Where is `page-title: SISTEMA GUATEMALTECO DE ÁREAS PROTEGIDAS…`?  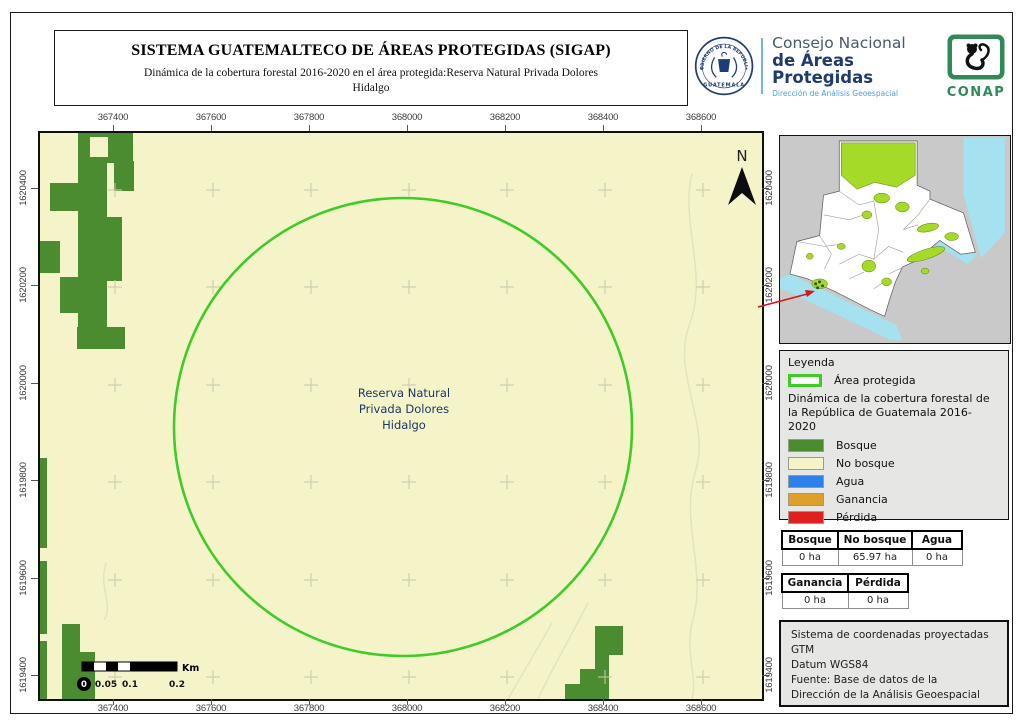
page-title: SISTEMA GUATEMALTECO DE ÁREAS PROTEGIDAS… is located at coordinates (371, 50).